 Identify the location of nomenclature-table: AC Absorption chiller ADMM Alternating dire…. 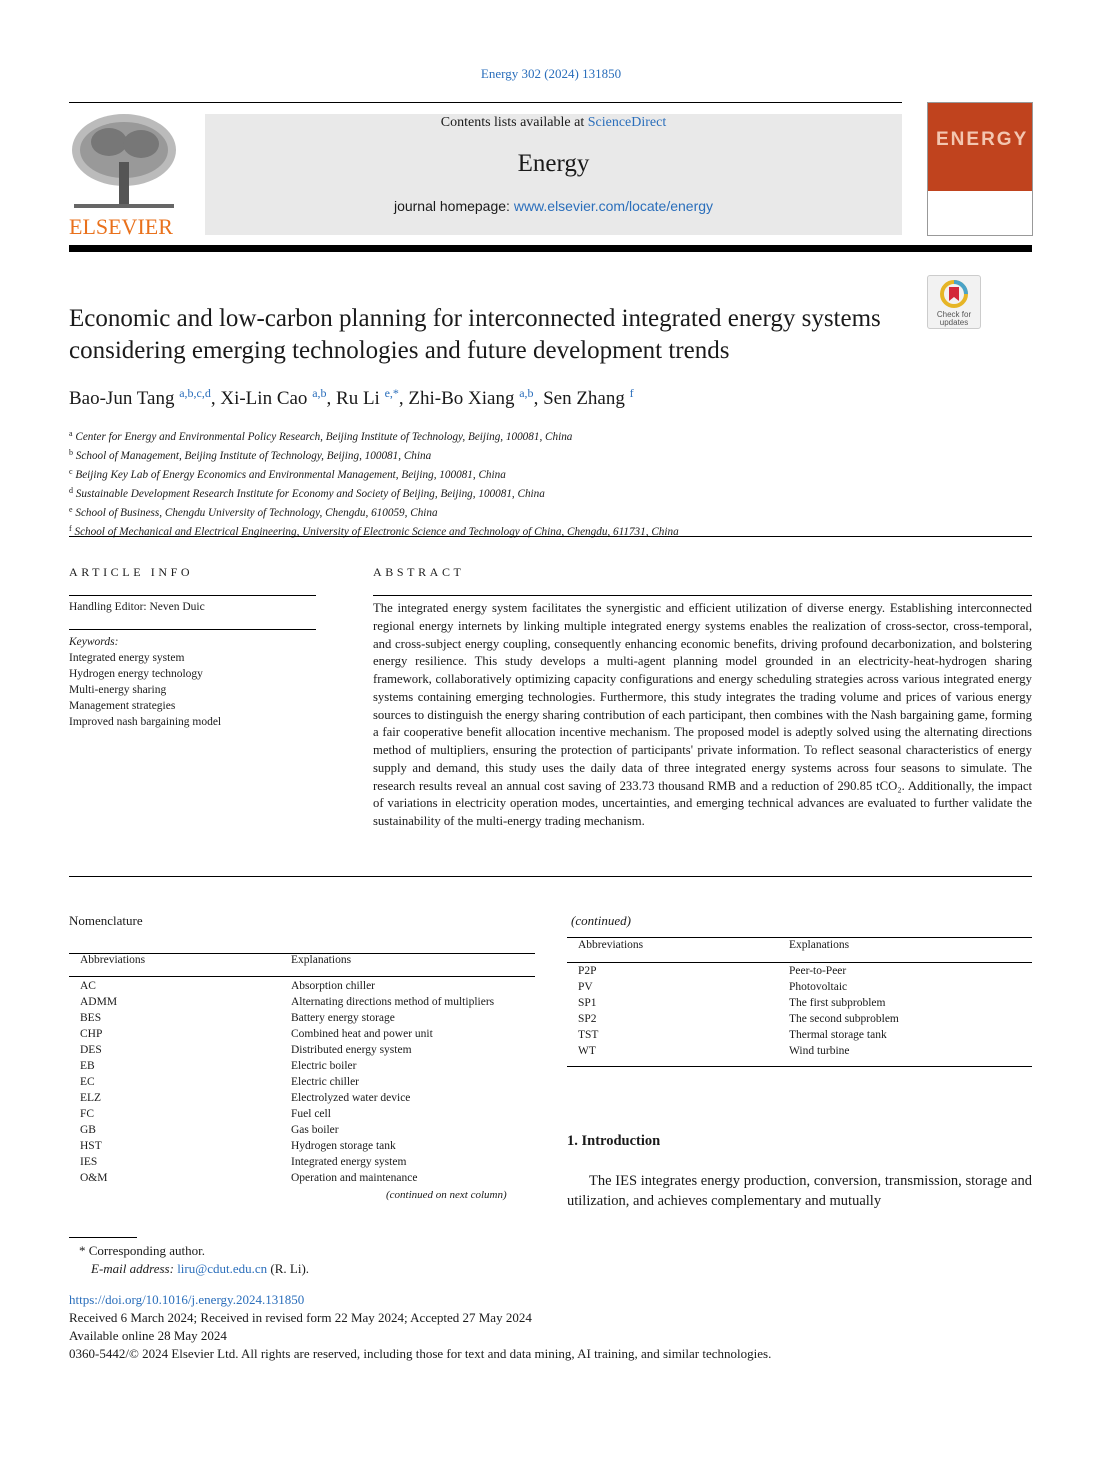
(310, 1082).